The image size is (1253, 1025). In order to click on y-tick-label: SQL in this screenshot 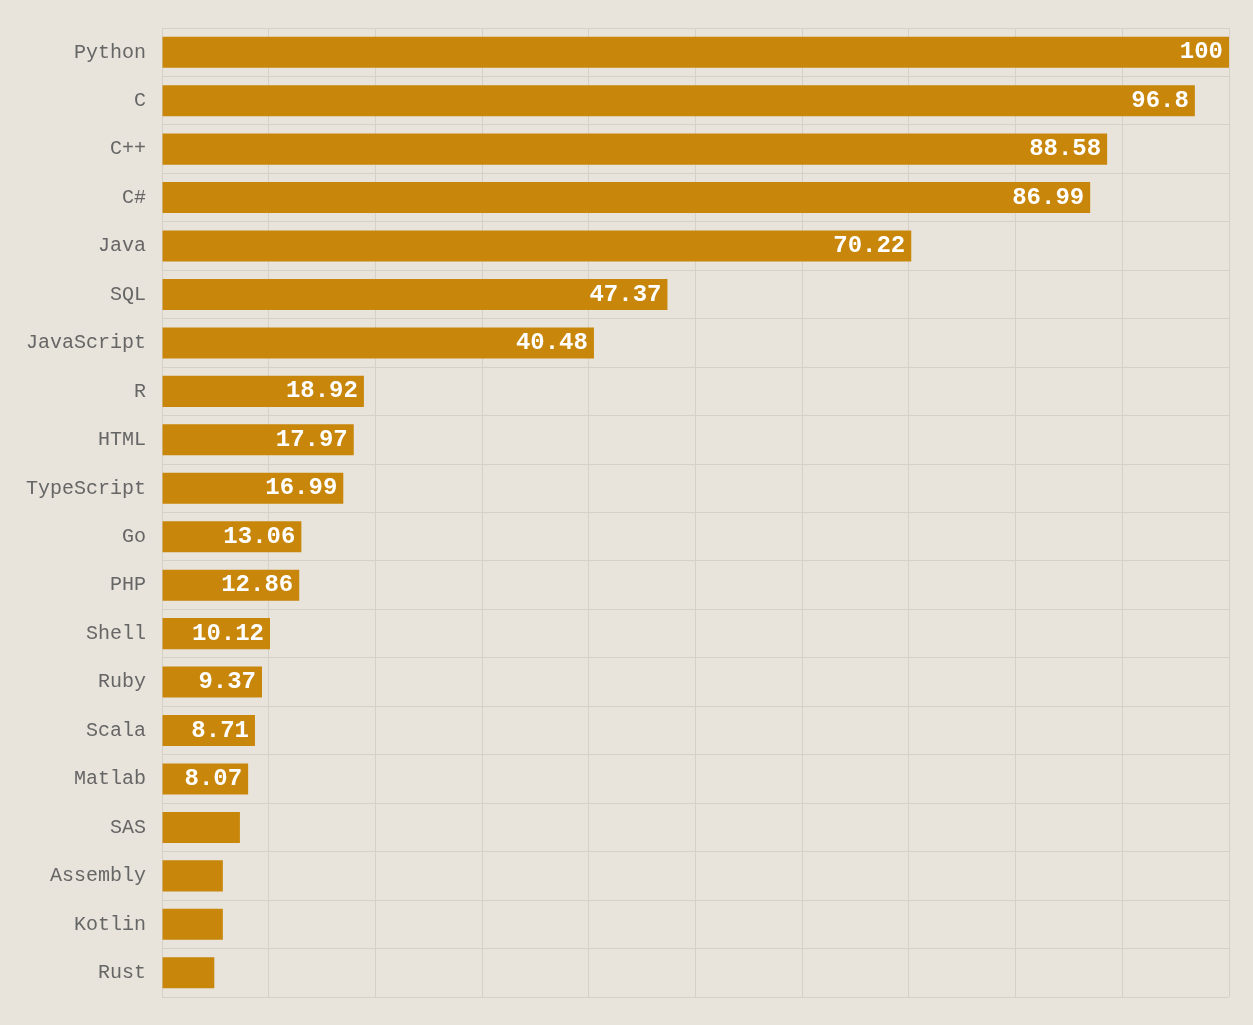, I will do `click(128, 294)`.